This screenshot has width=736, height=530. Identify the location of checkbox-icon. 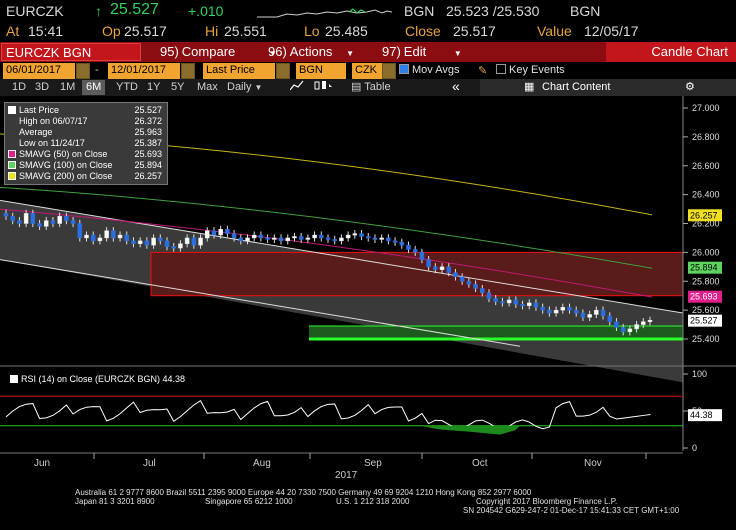
(501, 69).